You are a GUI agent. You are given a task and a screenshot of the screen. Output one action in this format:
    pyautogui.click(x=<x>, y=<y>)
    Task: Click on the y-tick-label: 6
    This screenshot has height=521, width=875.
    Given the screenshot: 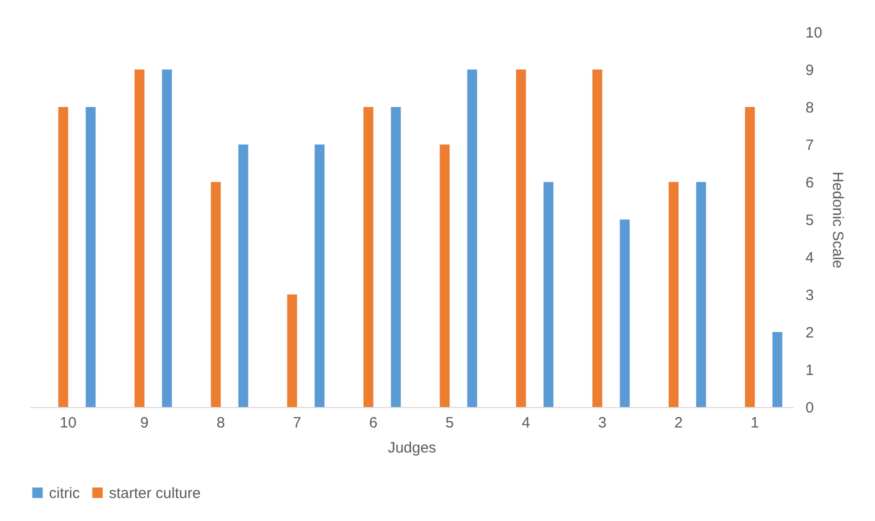 What is the action you would take?
    pyautogui.click(x=810, y=183)
    